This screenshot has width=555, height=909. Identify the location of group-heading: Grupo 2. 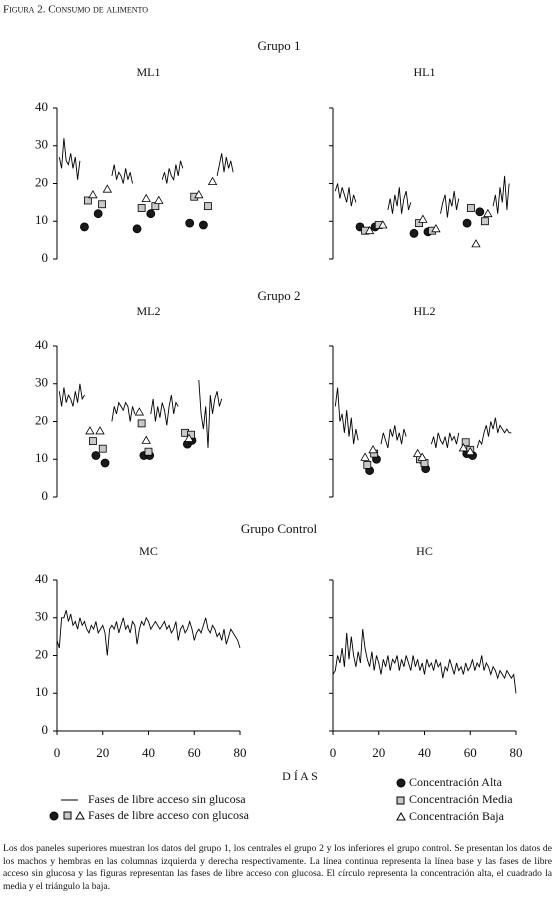
(279, 295).